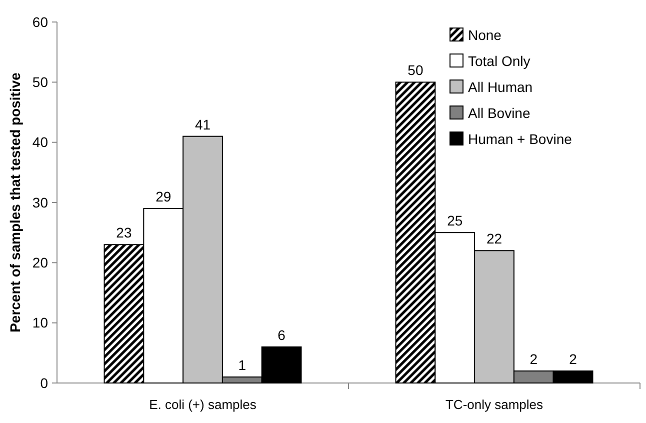  What do you see at coordinates (40, 22) in the screenshot?
I see `y-tick-label: 60` at bounding box center [40, 22].